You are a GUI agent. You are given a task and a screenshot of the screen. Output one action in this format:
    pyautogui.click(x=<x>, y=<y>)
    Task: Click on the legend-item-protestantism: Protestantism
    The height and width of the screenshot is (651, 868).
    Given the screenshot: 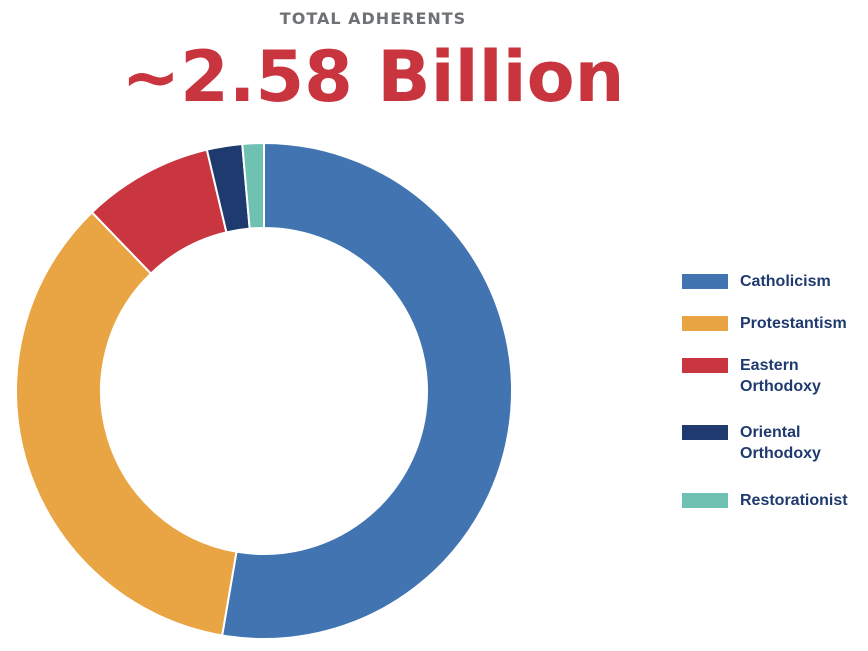 What is the action you would take?
    pyautogui.click(x=771, y=323)
    